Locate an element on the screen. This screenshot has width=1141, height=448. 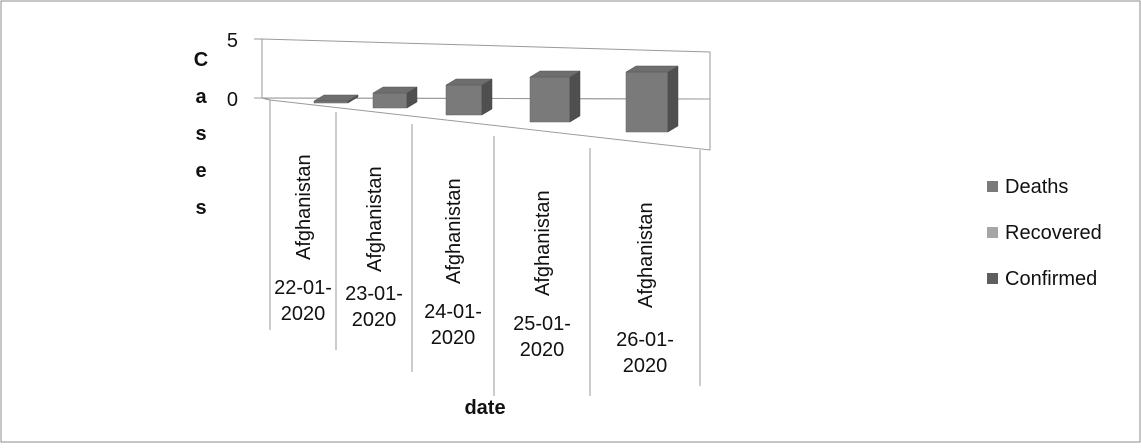
y-tick-label: 5 is located at coordinates (232, 41).